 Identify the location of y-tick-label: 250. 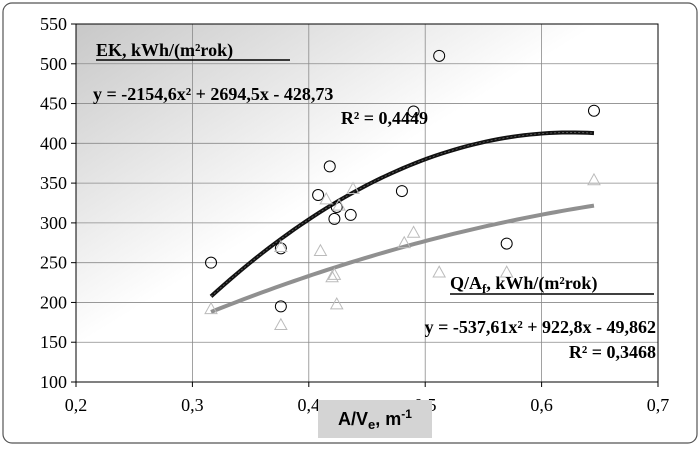
(53, 263).